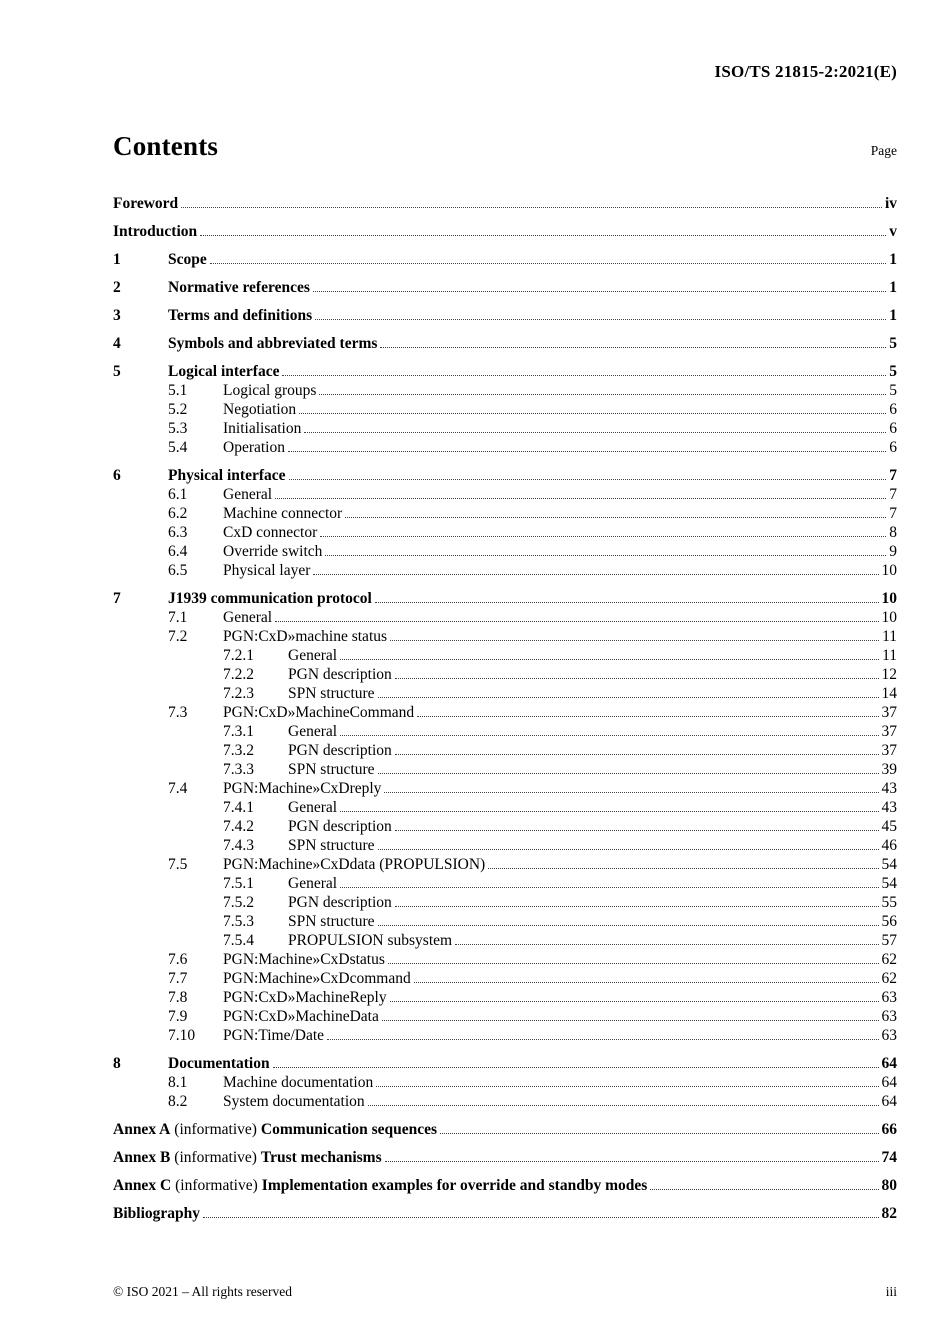 The image size is (950, 1344). I want to click on document-reference-header: ISO/TS 21815-2:2021(E), so click(805, 71).